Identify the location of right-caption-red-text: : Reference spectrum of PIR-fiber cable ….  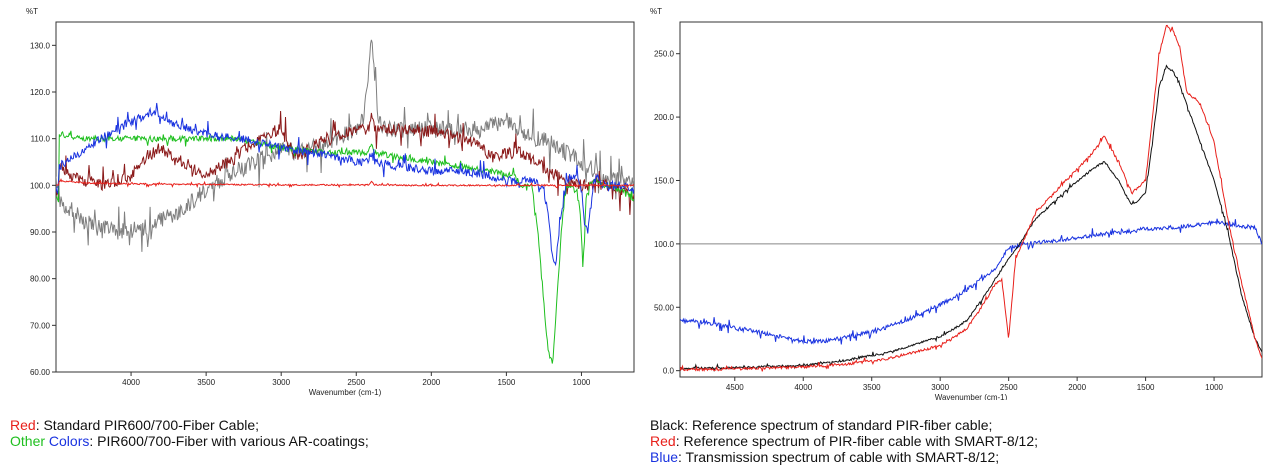
(857, 441).